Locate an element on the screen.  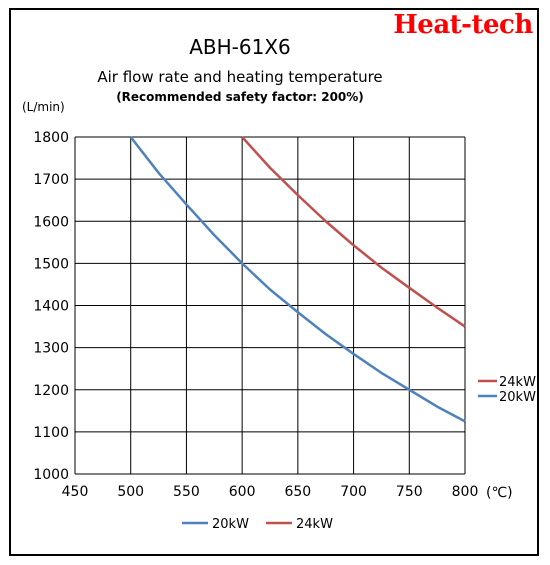
x-tick-label: 750 is located at coordinates (409, 492).